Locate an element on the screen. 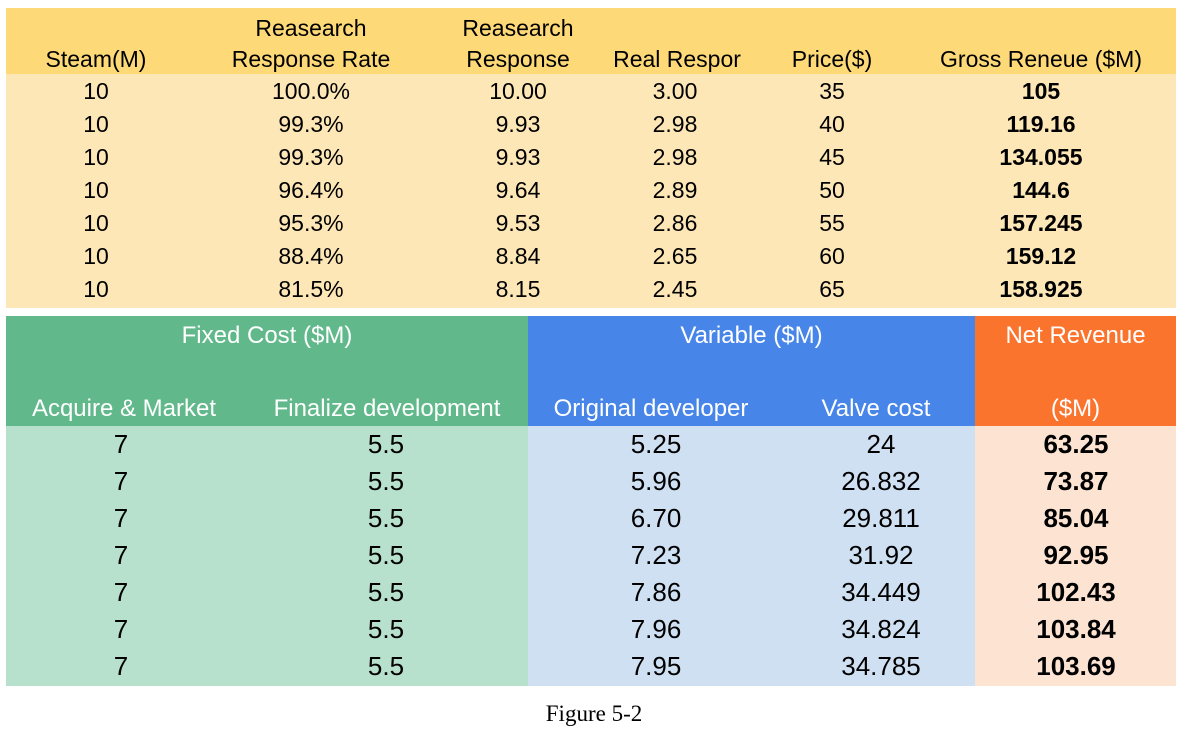  subheader-valve-cost: Valve cost is located at coordinates (876, 408).